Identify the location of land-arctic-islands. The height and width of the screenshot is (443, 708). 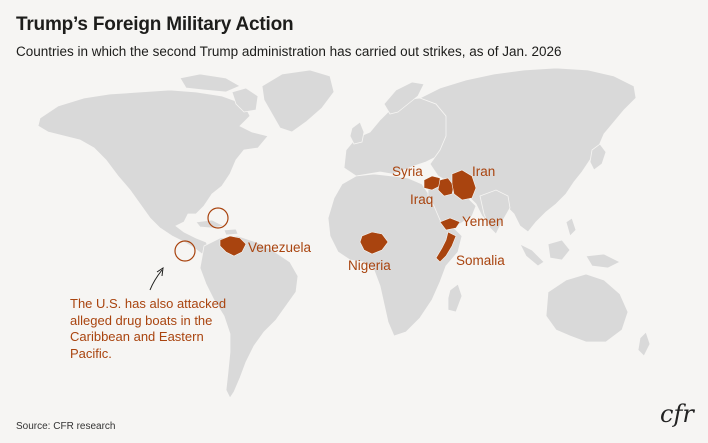
(210, 83).